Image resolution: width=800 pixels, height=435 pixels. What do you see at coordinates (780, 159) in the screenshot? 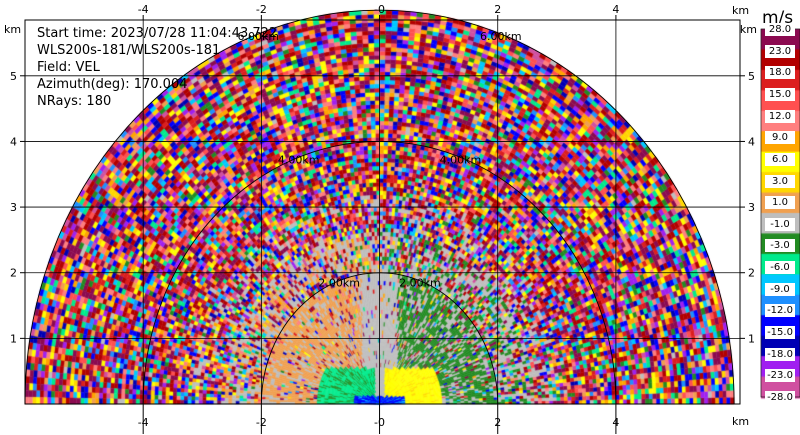
I see `colorbar-tick-label: 6.0` at bounding box center [780, 159].